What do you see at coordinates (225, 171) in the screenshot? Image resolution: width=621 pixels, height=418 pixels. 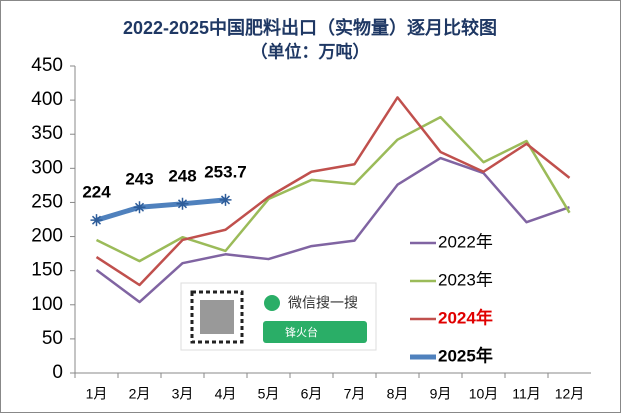 I see `data-label: 253.7` at bounding box center [225, 171].